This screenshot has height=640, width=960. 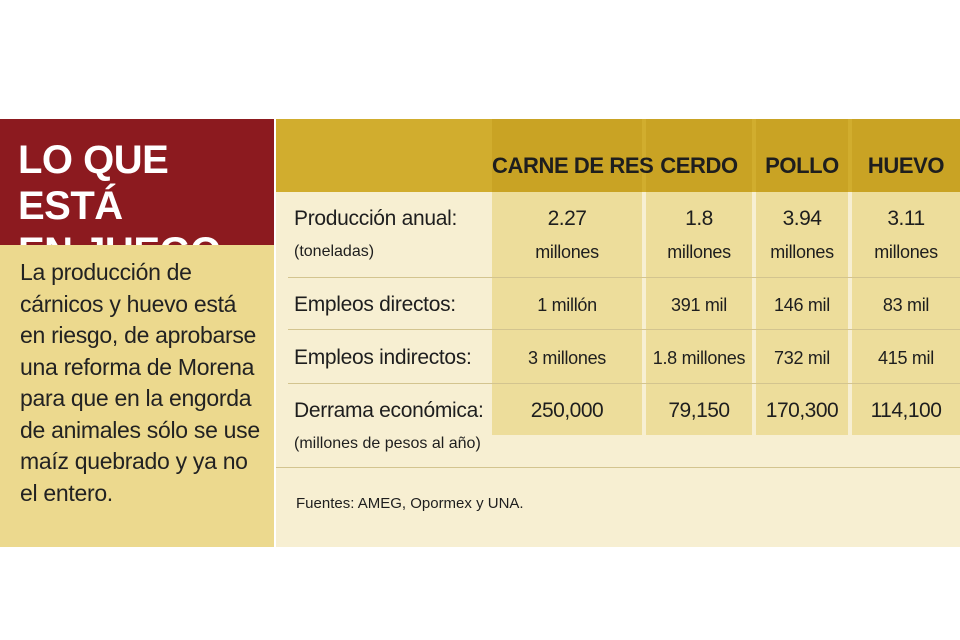 I want to click on cell-produccion-huevo-unit: millones, so click(x=906, y=252).